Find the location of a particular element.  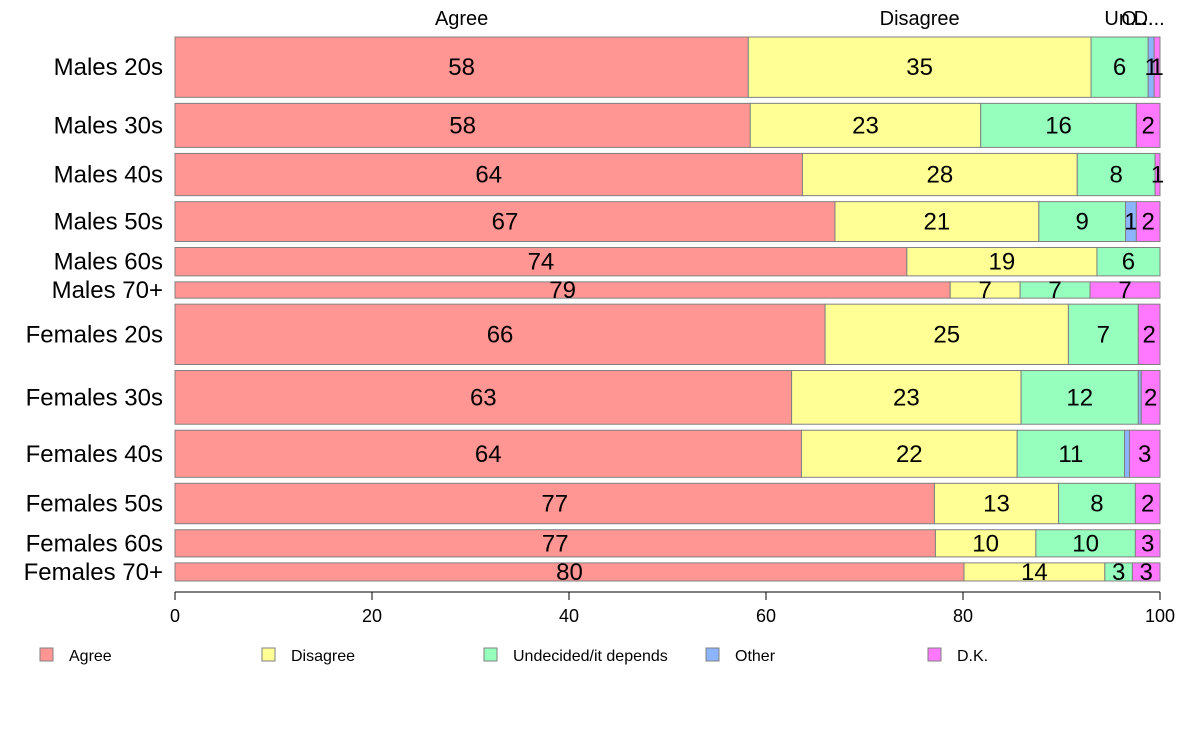

data-label-8-0: 64 is located at coordinates (488, 454).